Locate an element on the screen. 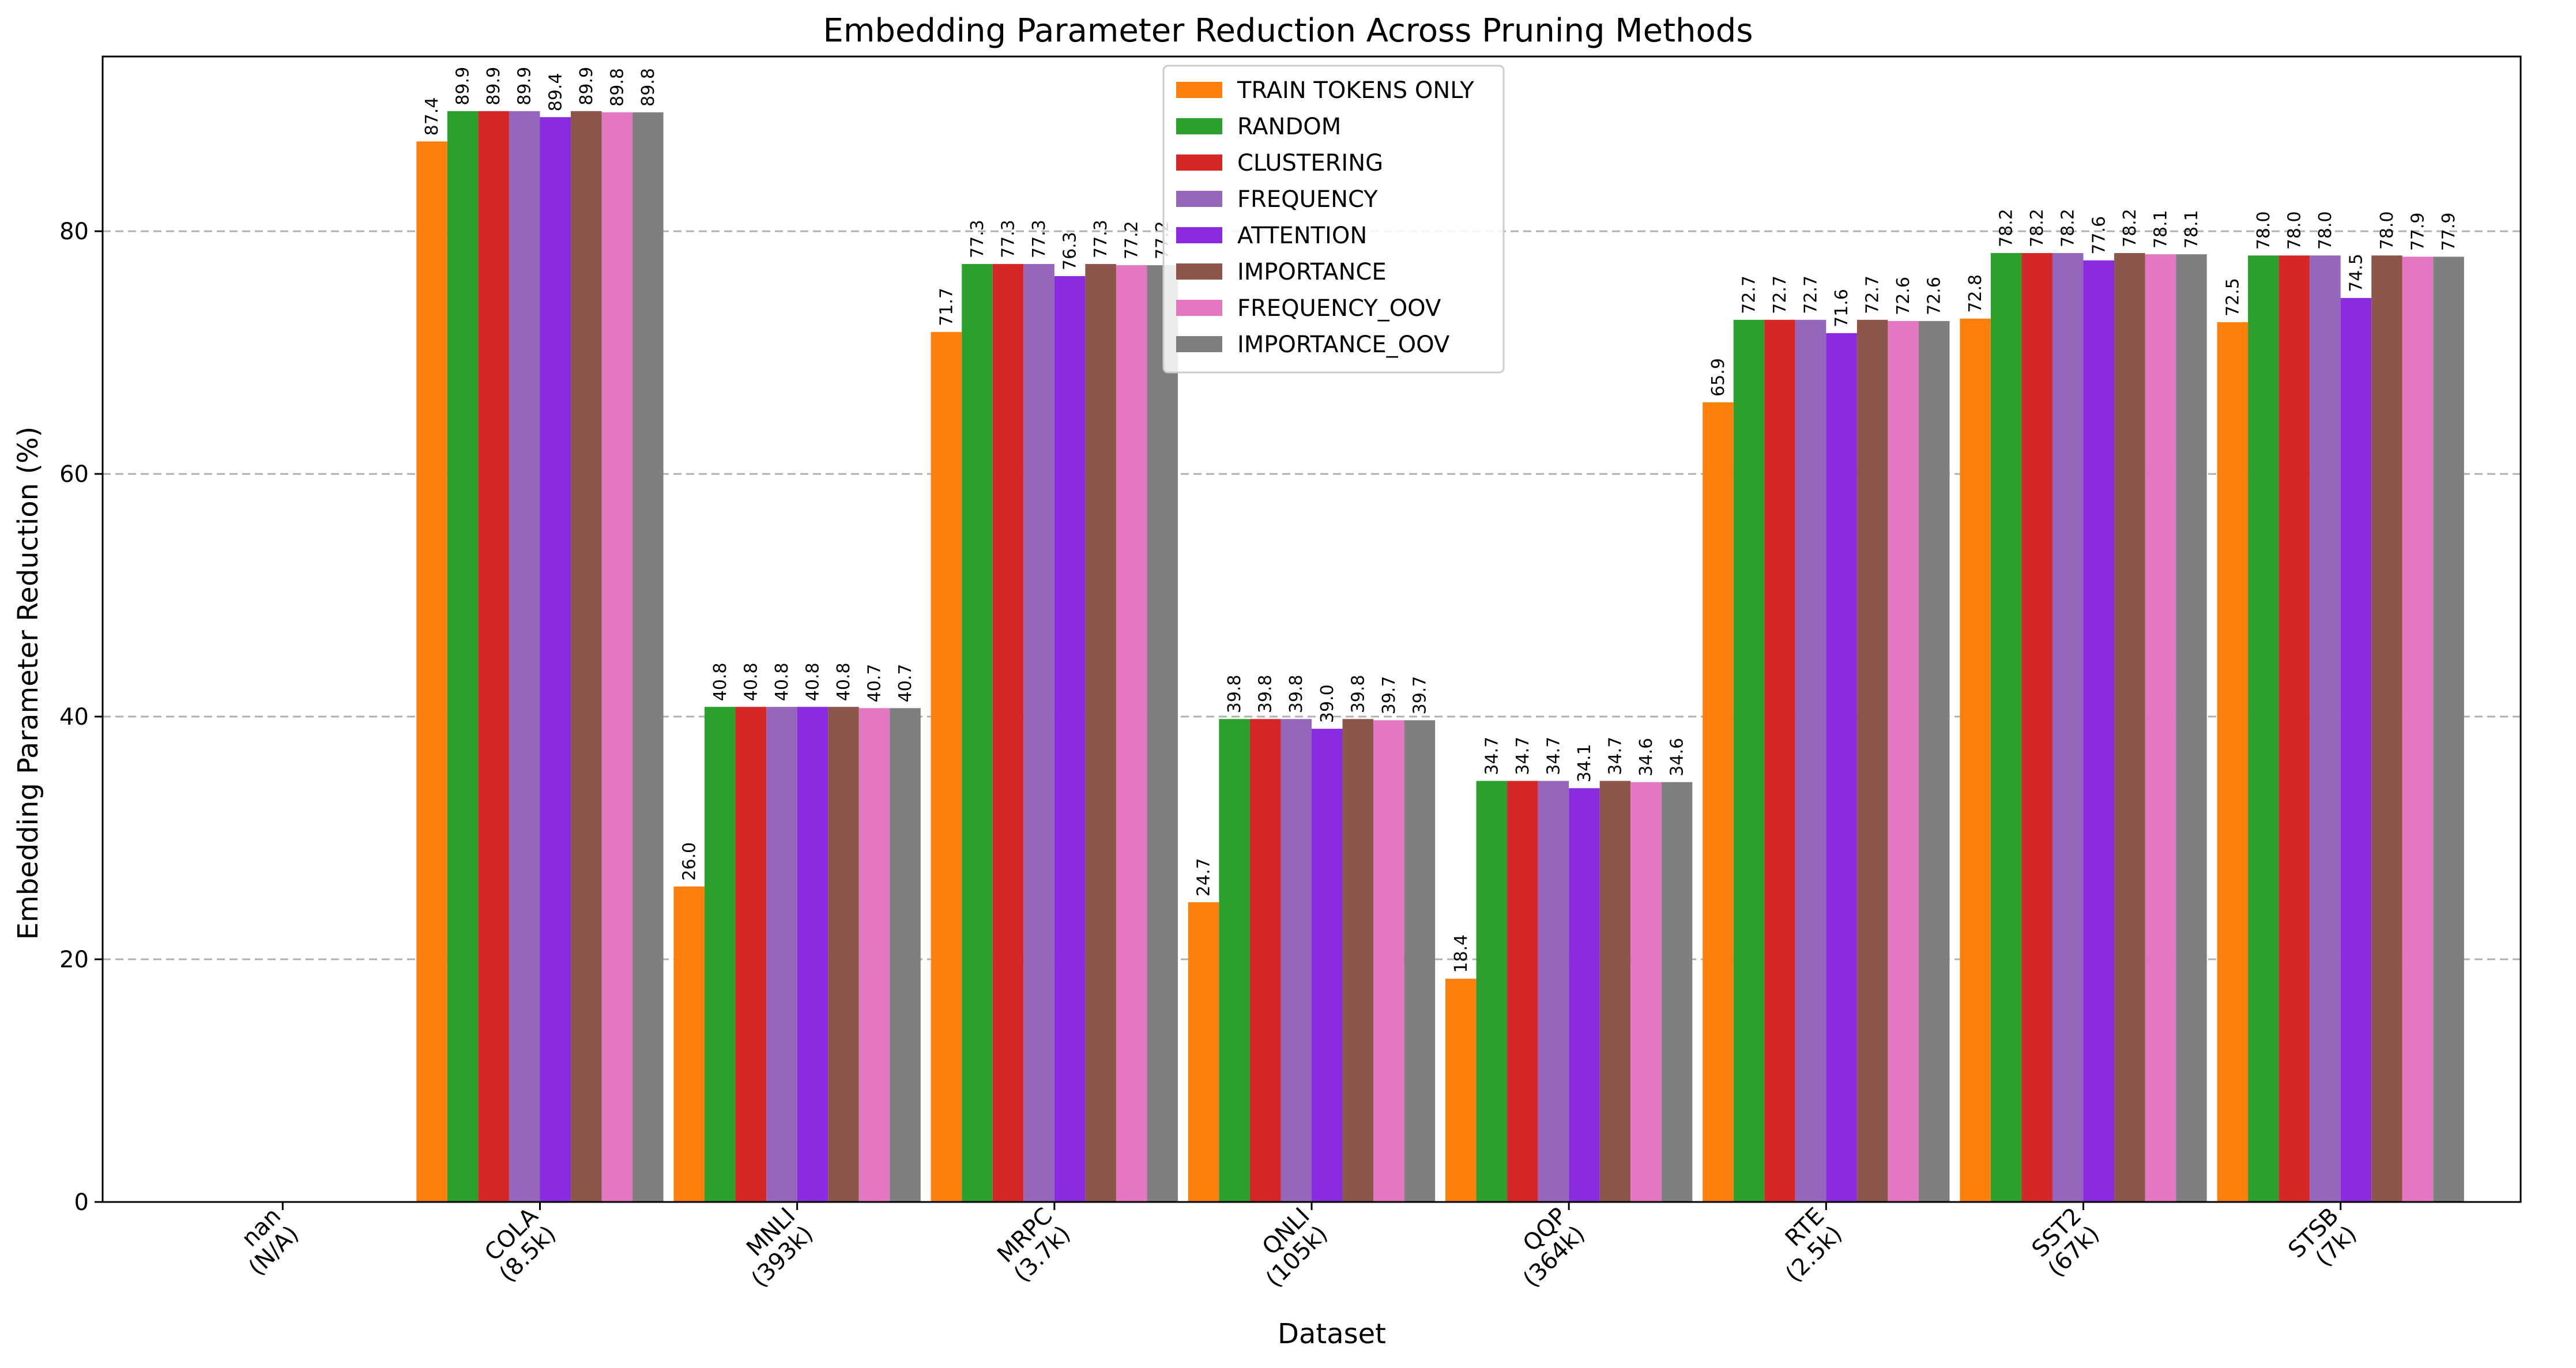 This screenshot has width=2576, height=1368. bar-value-label: 24.7 is located at coordinates (1204, 877).